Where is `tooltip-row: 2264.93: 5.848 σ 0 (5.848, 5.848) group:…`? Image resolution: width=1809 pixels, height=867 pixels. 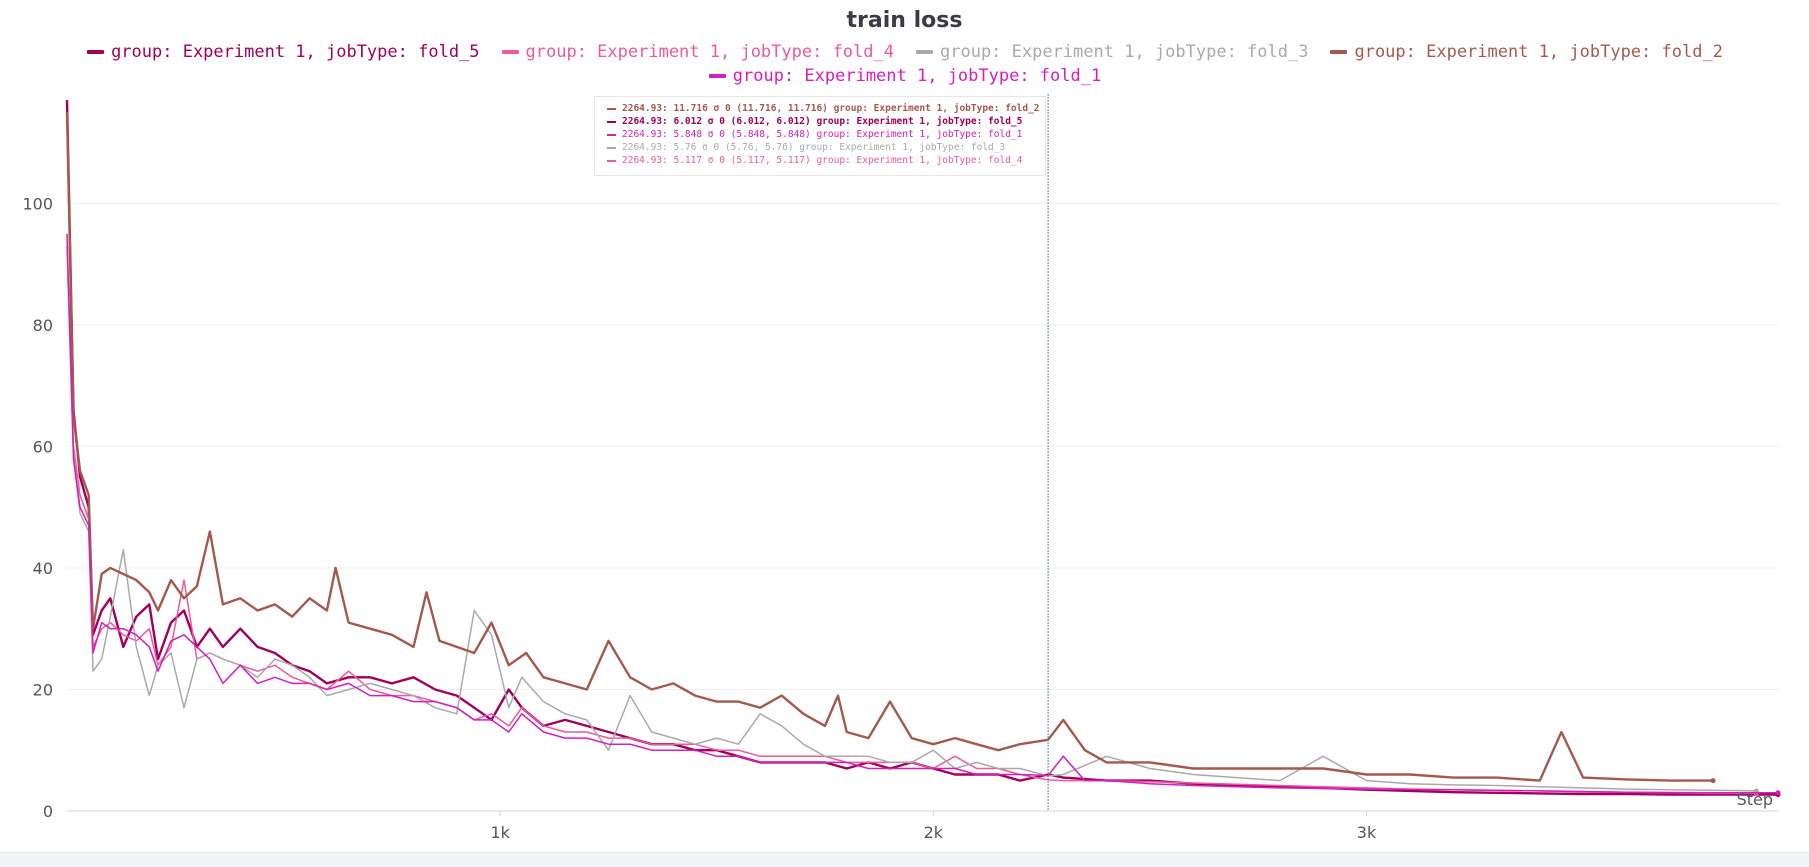 tooltip-row: 2264.93: 5.848 σ 0 (5.848, 5.848) group:… is located at coordinates (826, 134).